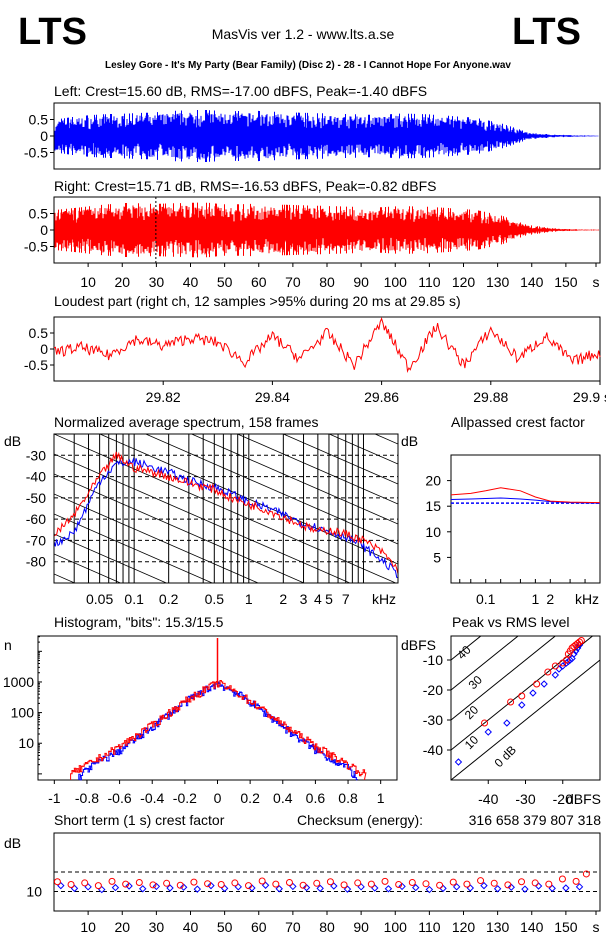 This screenshot has height=946, width=606. Describe the element at coordinates (39, 333) in the screenshot. I see `loudest-ytick-label: 0.5` at that location.